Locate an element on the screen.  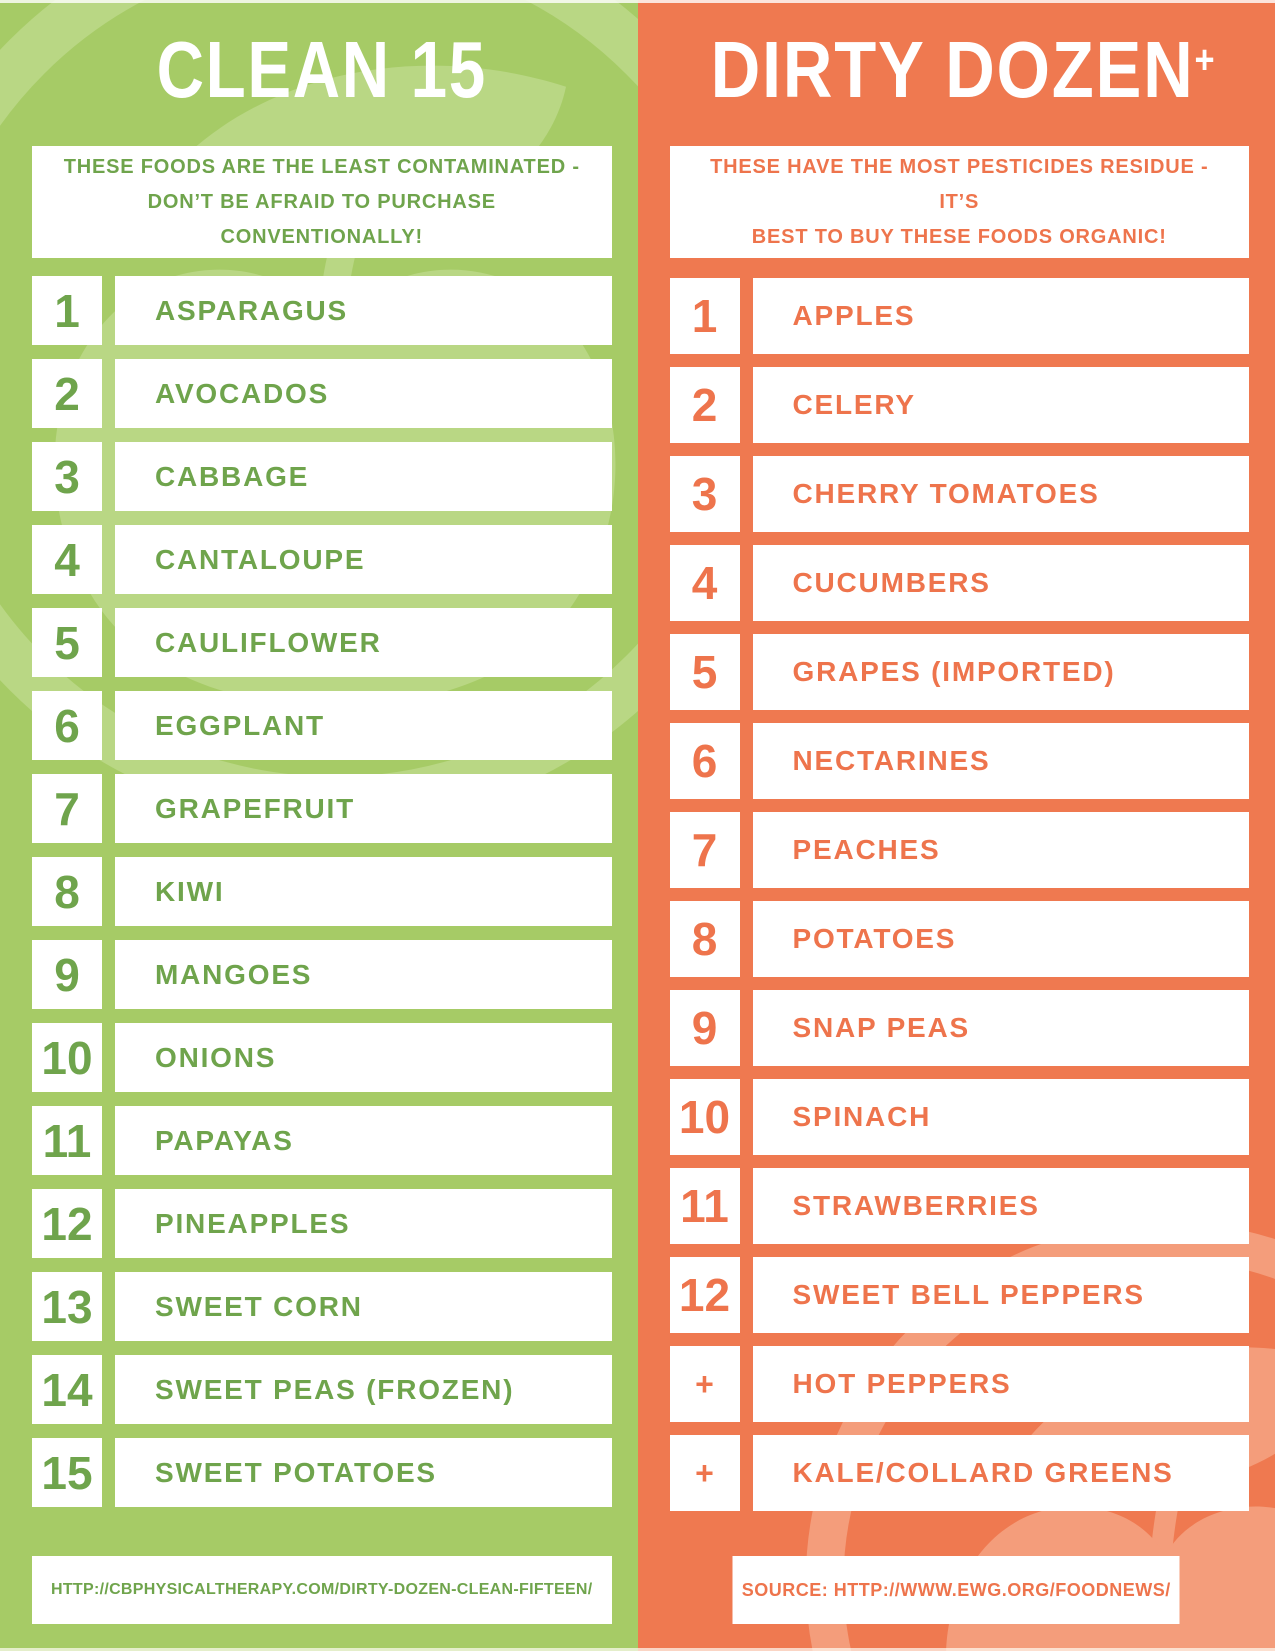
item-name-box: APPLES is located at coordinates (1000, 316).